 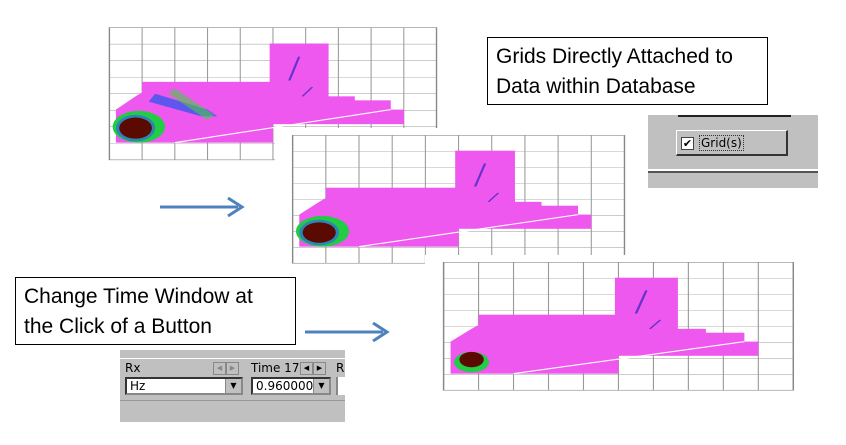 I want to click on time-select: 0.960000 ▼, so click(x=291, y=386).